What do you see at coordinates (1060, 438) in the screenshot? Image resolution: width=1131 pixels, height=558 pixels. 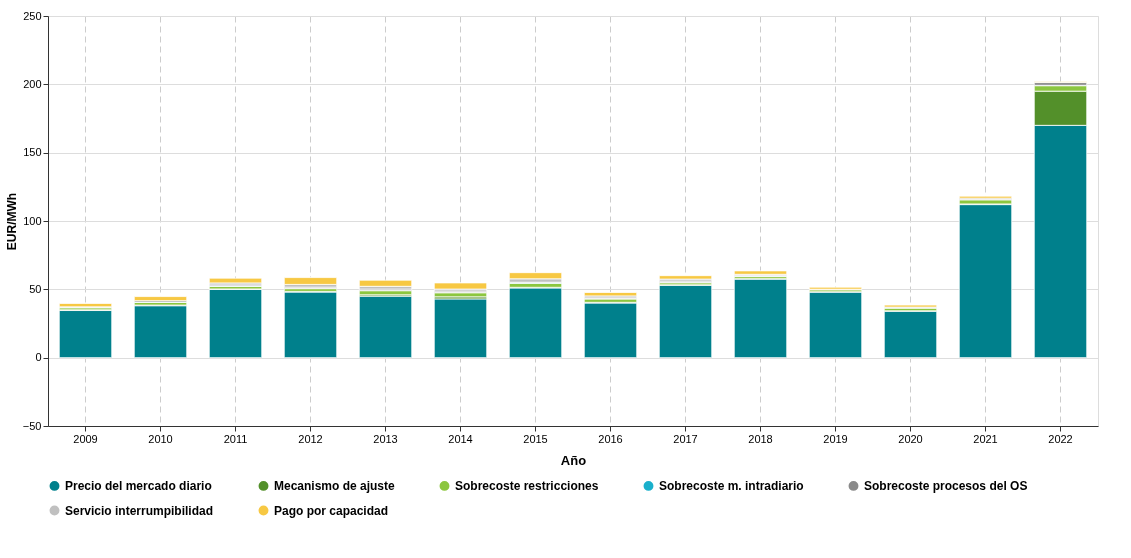 I see `x-tick-label: 2022` at bounding box center [1060, 438].